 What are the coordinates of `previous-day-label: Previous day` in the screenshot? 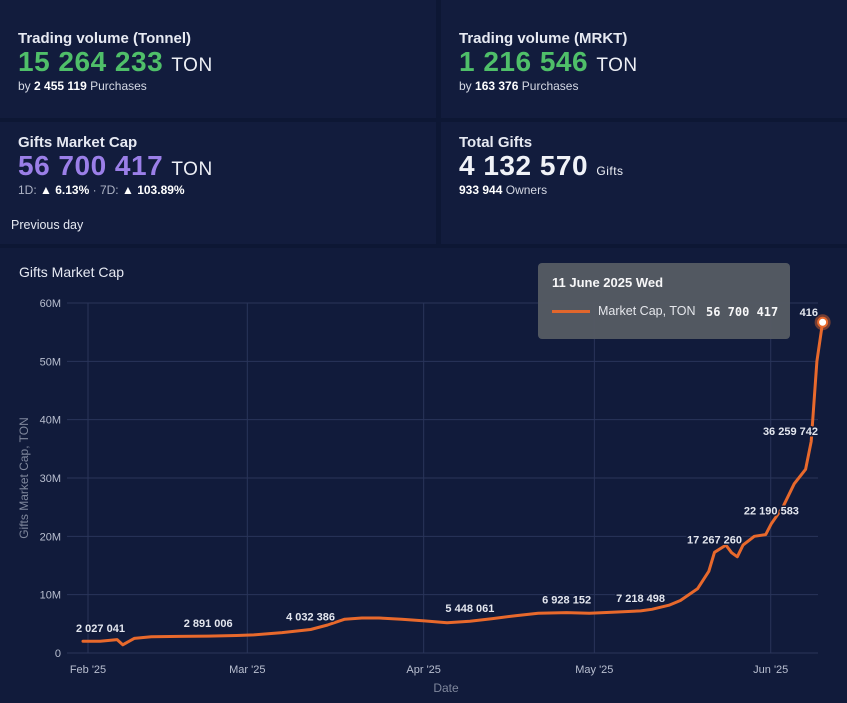 It's located at (47, 225).